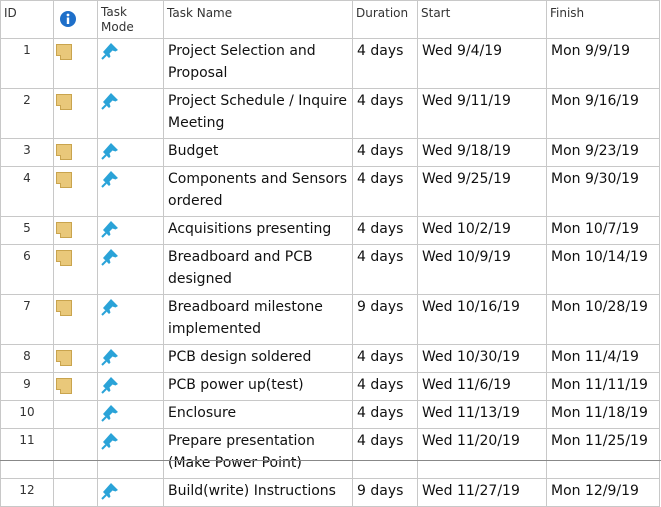  I want to click on task-name-cell: PCB power up(test), so click(258, 386).